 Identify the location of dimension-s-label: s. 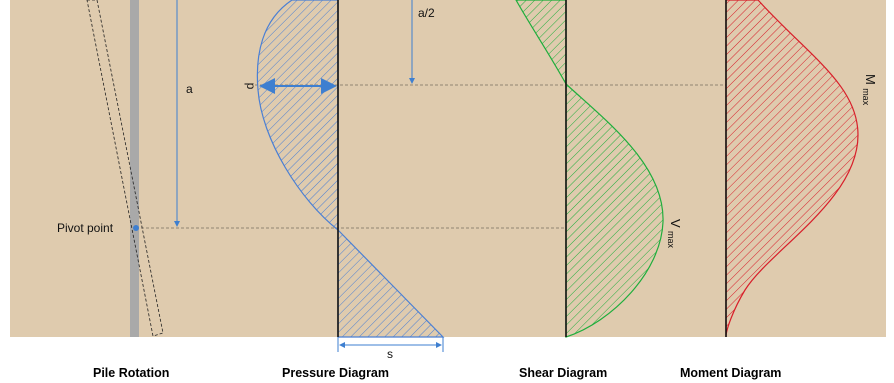
(390, 354).